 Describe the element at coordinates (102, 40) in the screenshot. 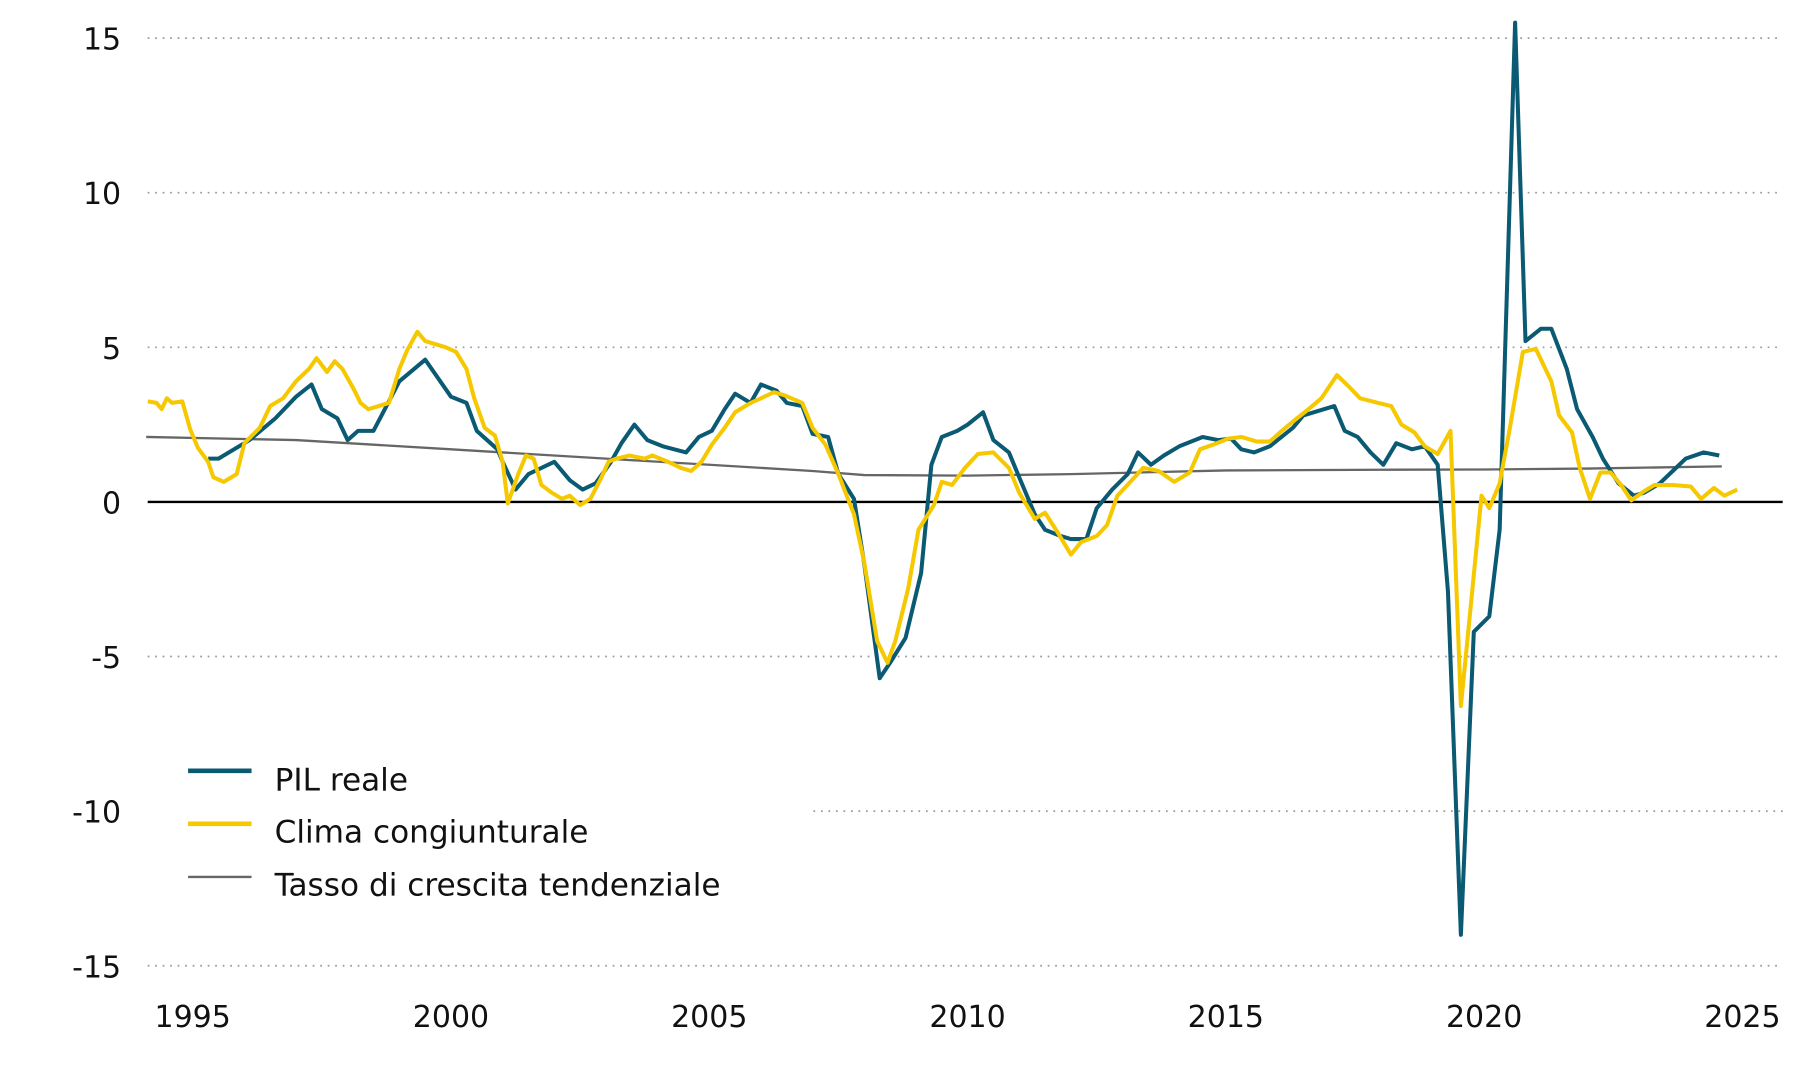

I see `y-tick-label: 15` at that location.